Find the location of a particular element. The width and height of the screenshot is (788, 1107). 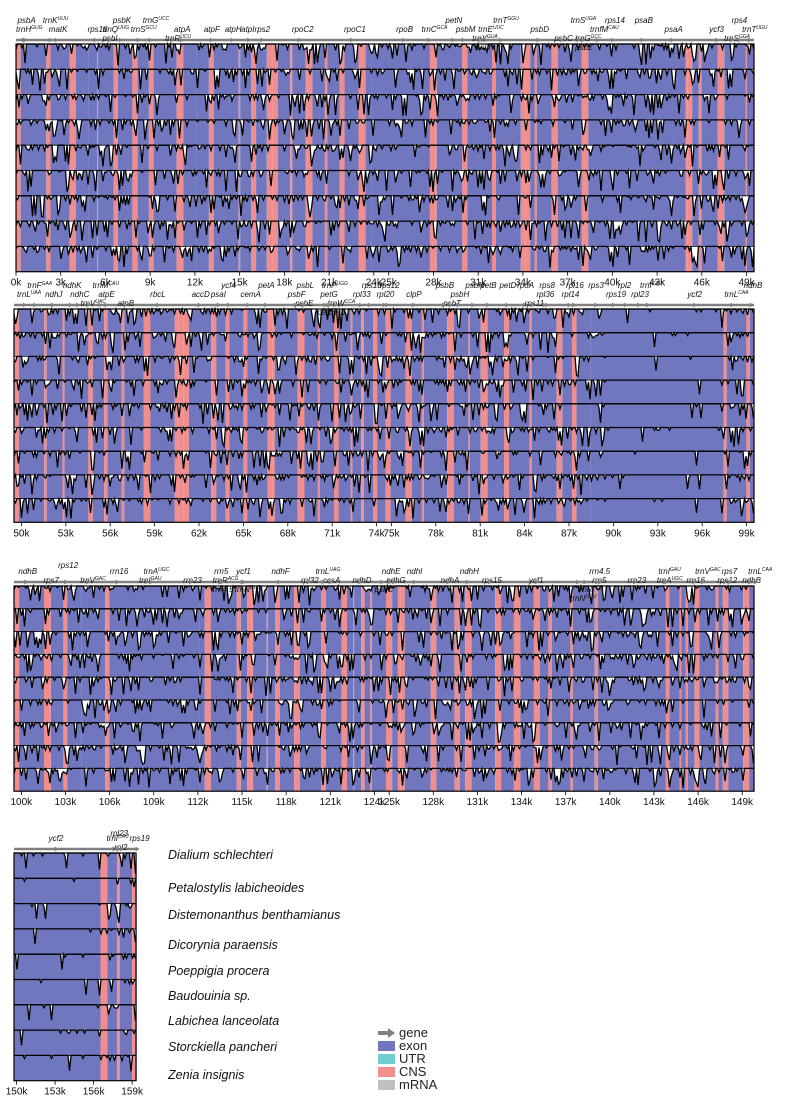

gene-label: petD is located at coordinates (507, 285).